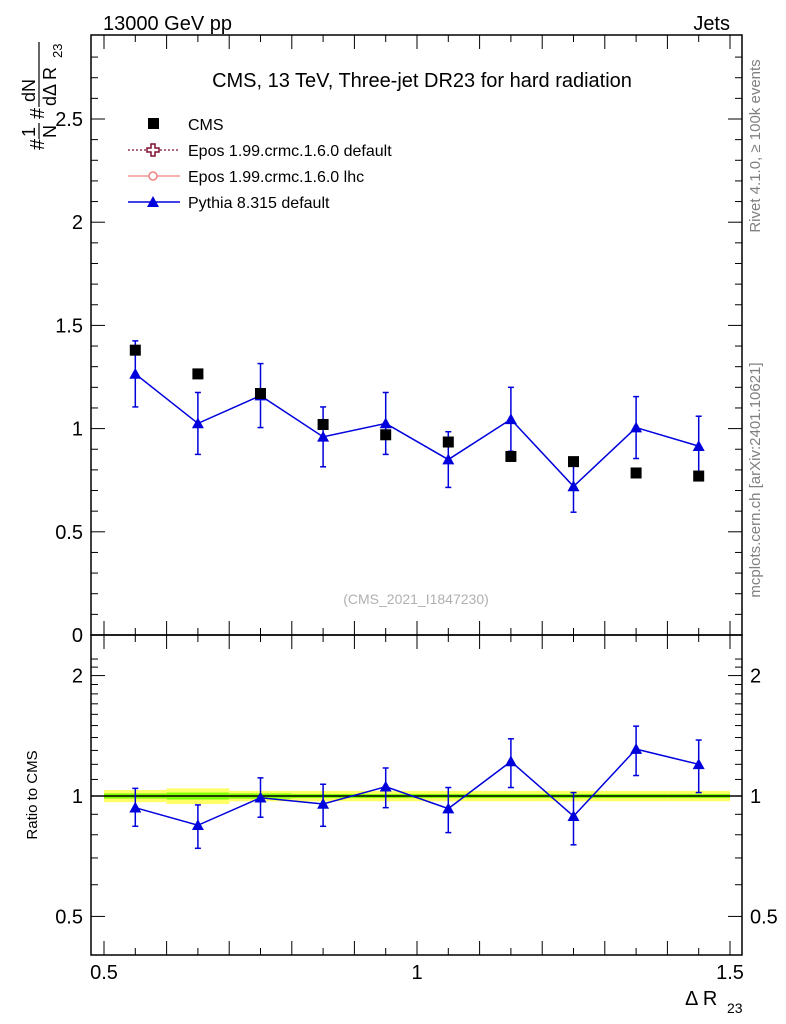  What do you see at coordinates (711, 24) in the screenshot?
I see `category-label: Jets` at bounding box center [711, 24].